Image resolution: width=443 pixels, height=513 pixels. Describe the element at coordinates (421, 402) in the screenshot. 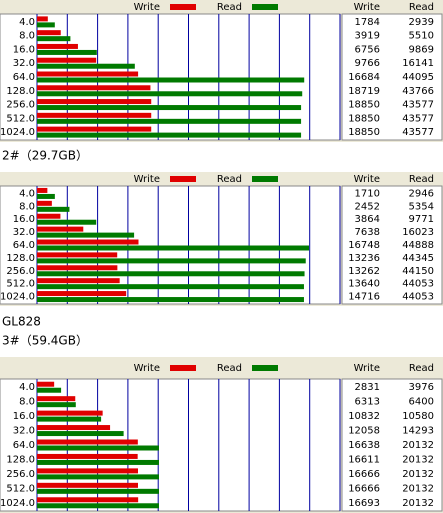

I see `value-label: 6400` at that location.